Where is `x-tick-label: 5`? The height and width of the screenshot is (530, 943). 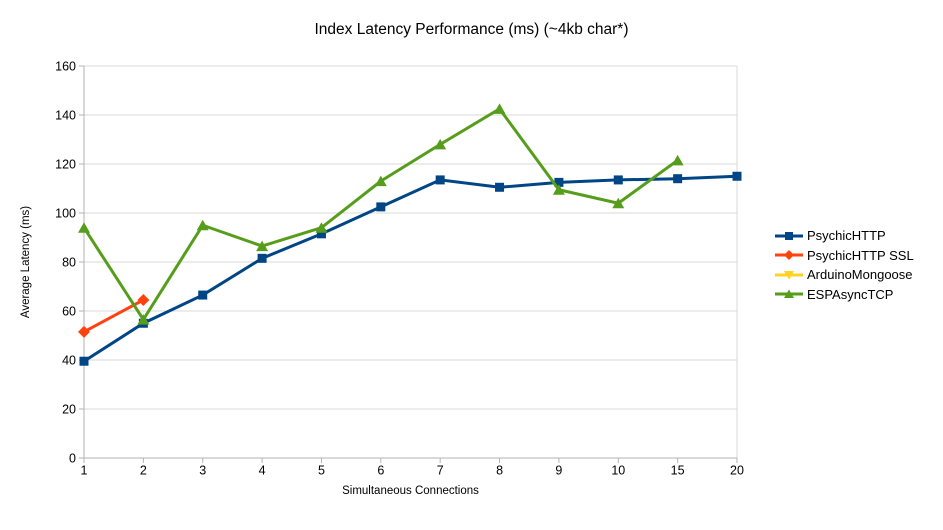
x-tick-label: 5 is located at coordinates (321, 471).